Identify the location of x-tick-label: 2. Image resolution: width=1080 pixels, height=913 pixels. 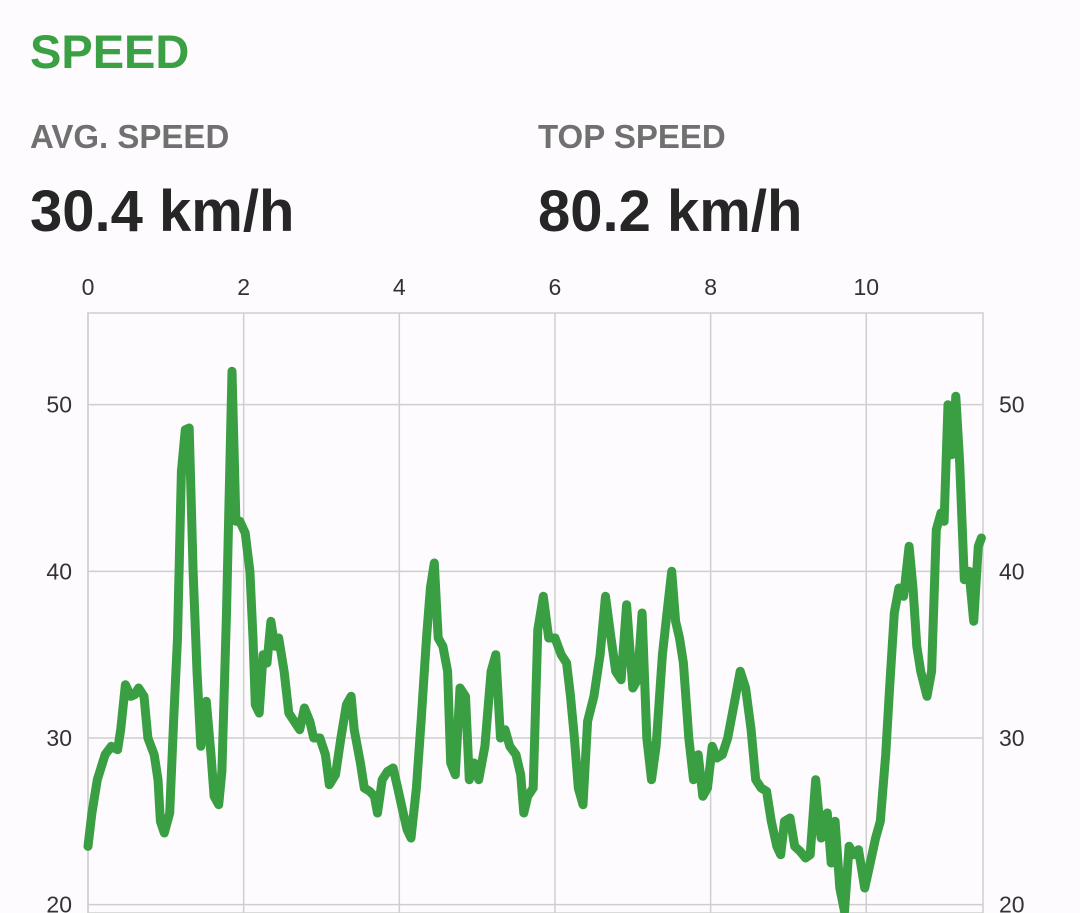
(243, 287).